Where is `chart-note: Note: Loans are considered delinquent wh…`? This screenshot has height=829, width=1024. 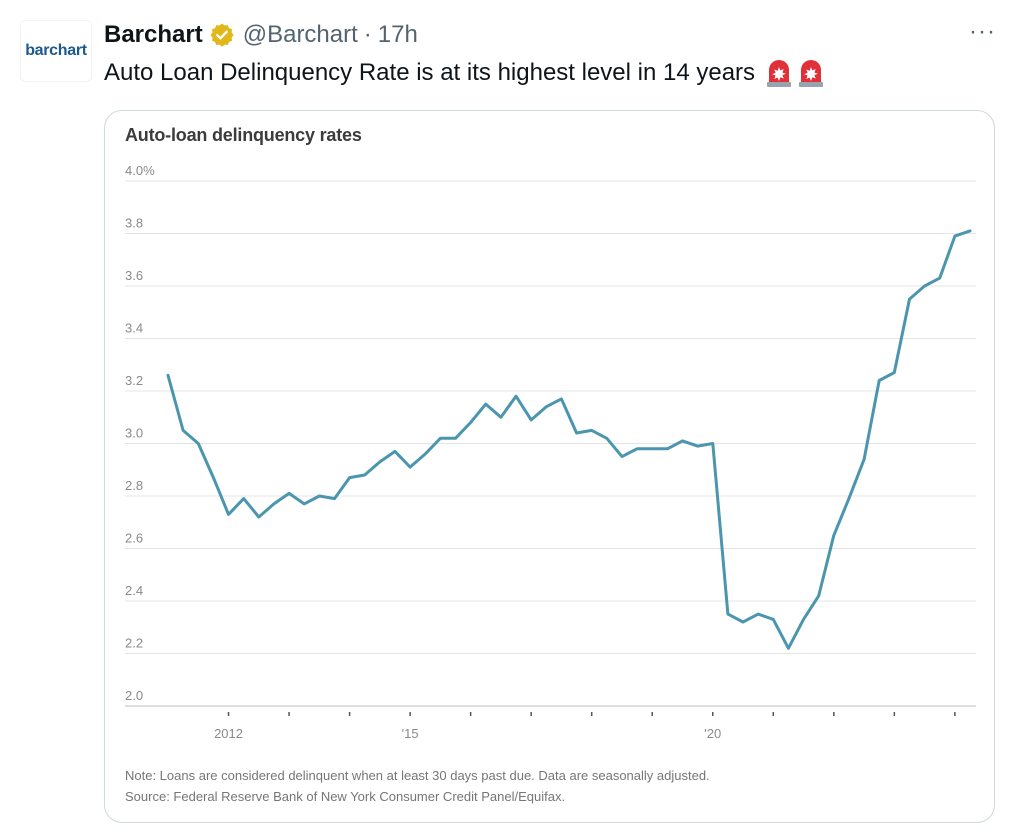 chart-note: Note: Loans are considered delinquent wh… is located at coordinates (417, 775).